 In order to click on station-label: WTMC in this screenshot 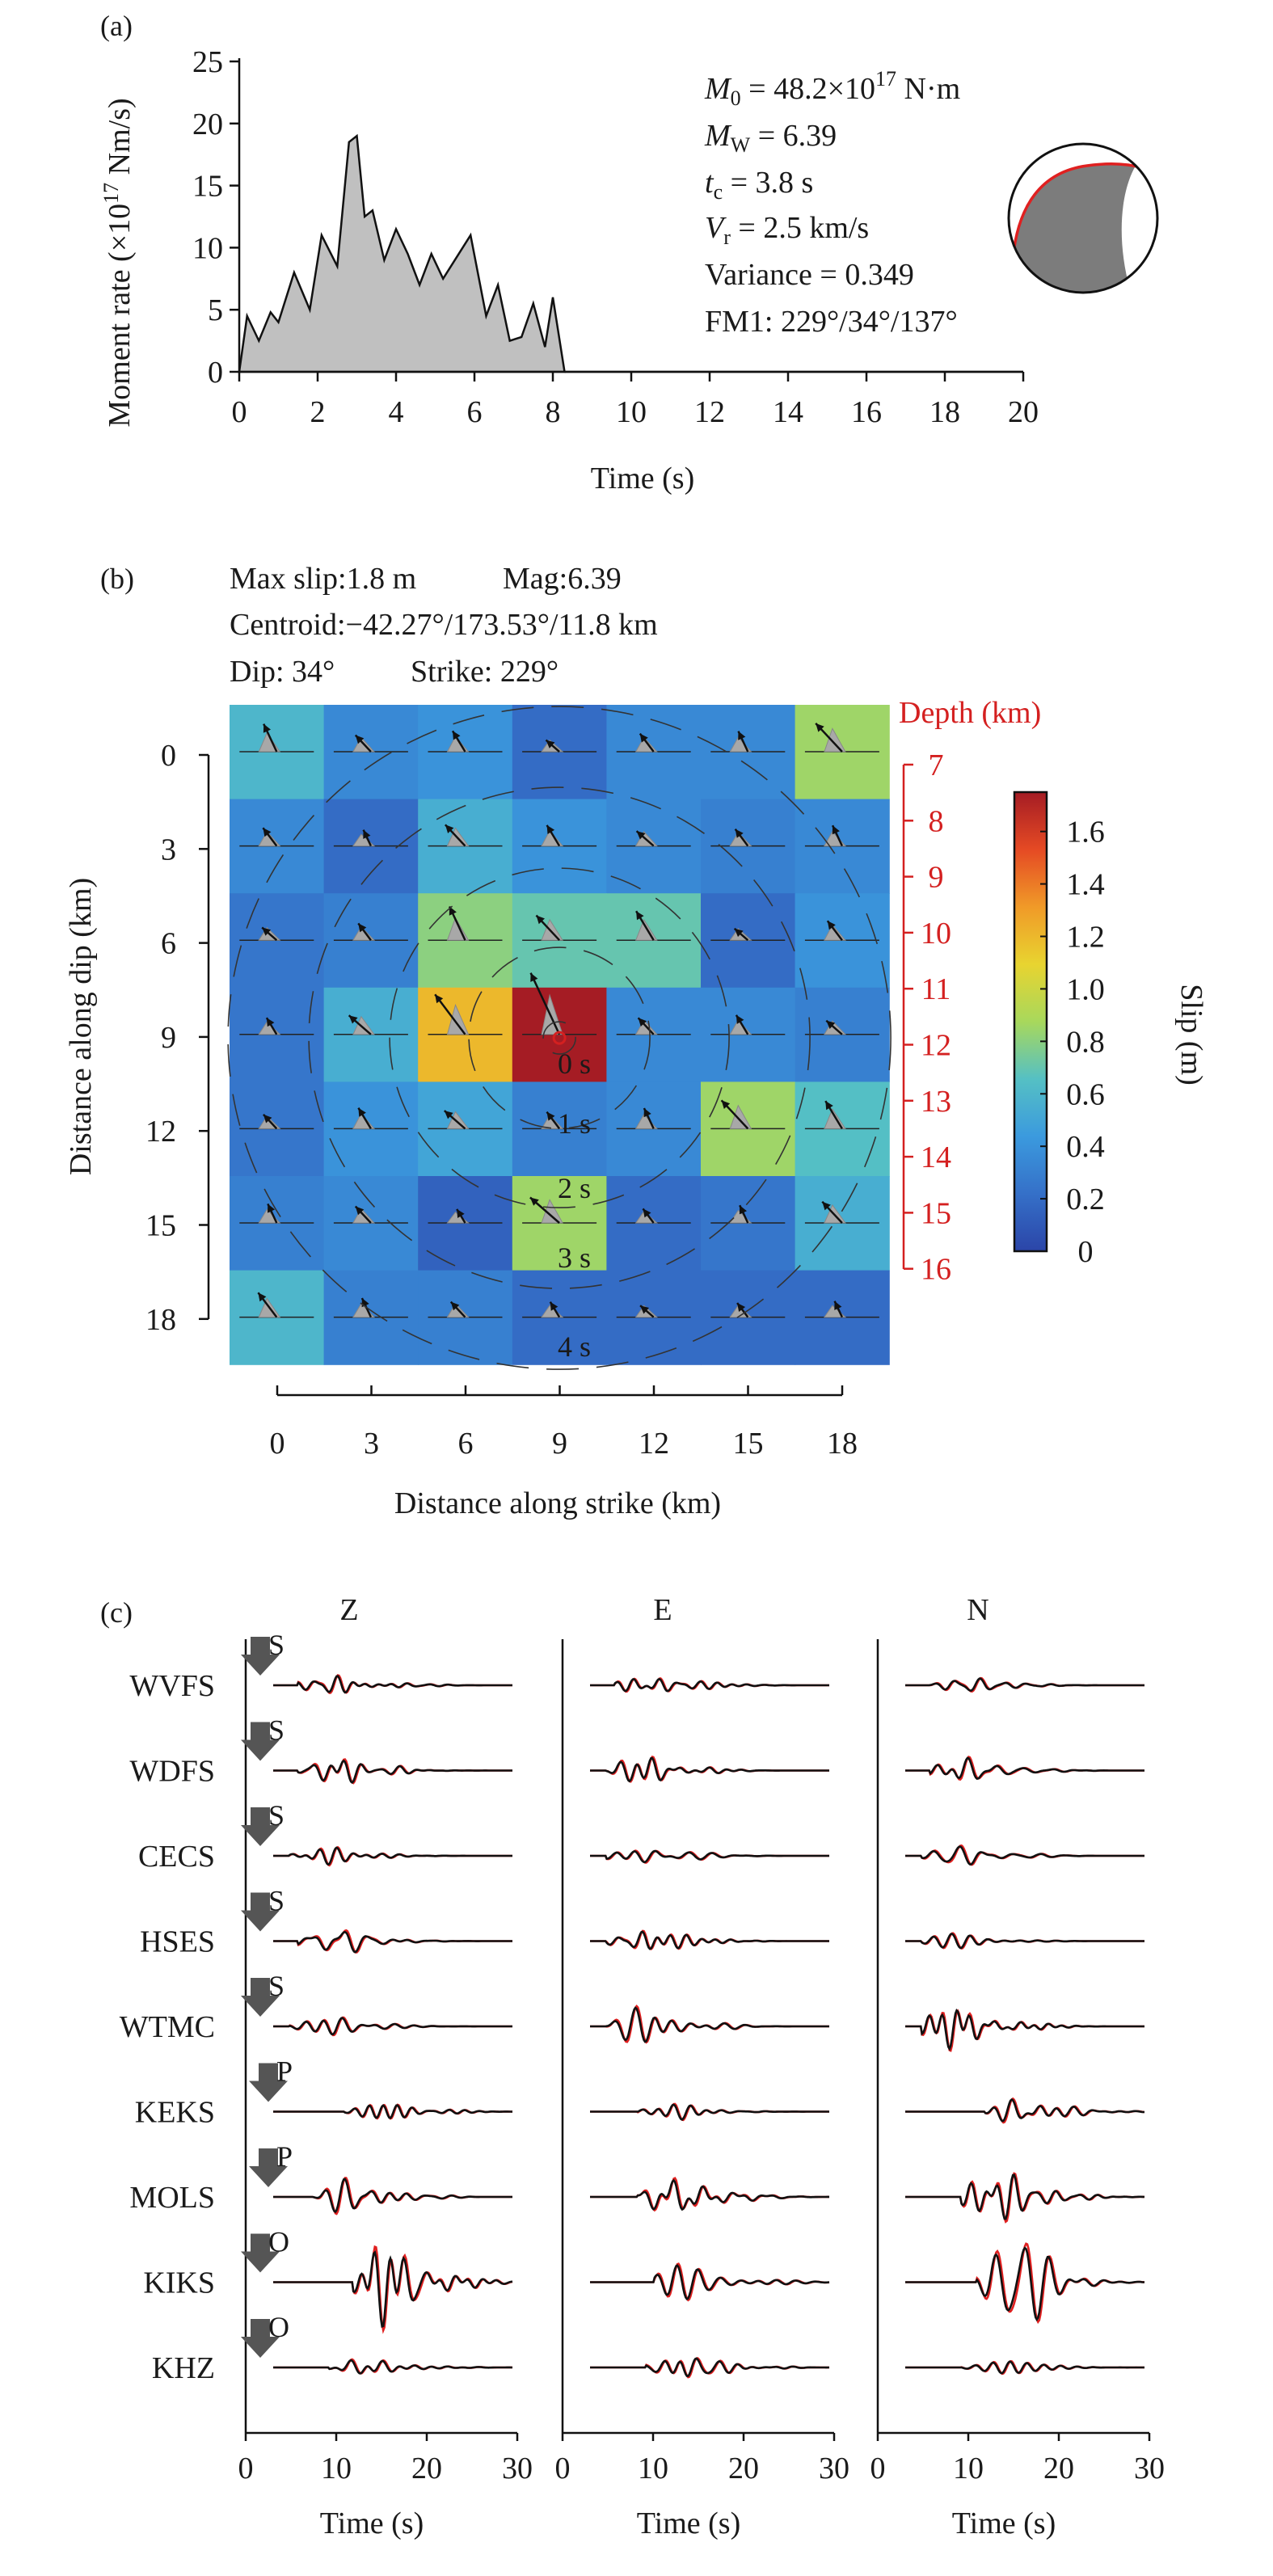, I will do `click(167, 2027)`.